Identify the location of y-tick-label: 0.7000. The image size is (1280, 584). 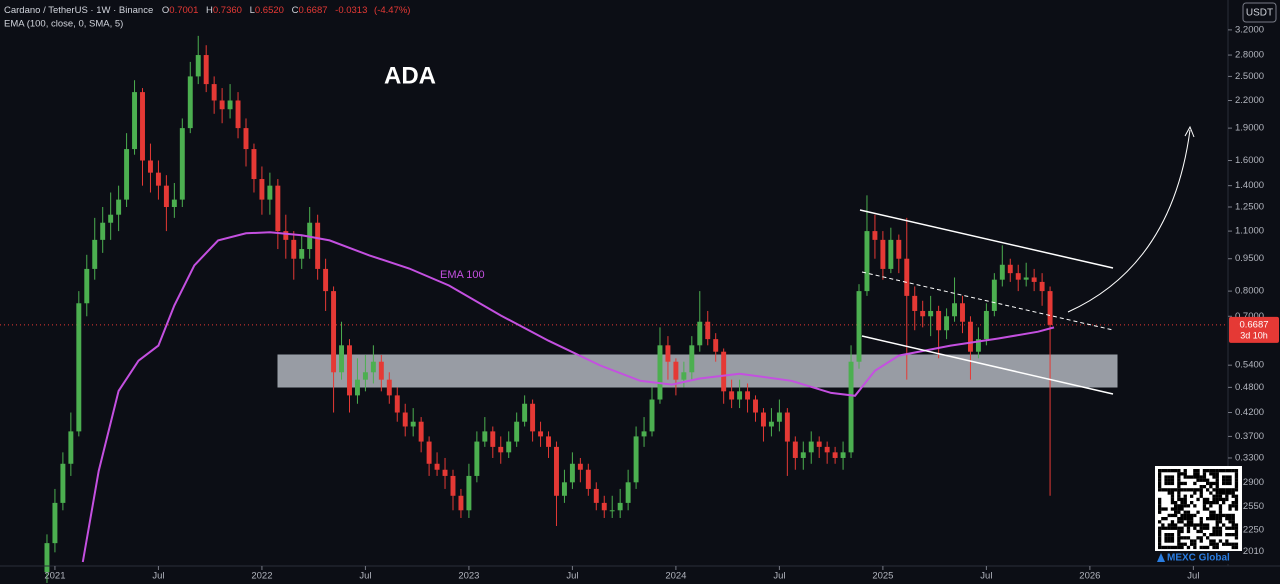
(1249, 316).